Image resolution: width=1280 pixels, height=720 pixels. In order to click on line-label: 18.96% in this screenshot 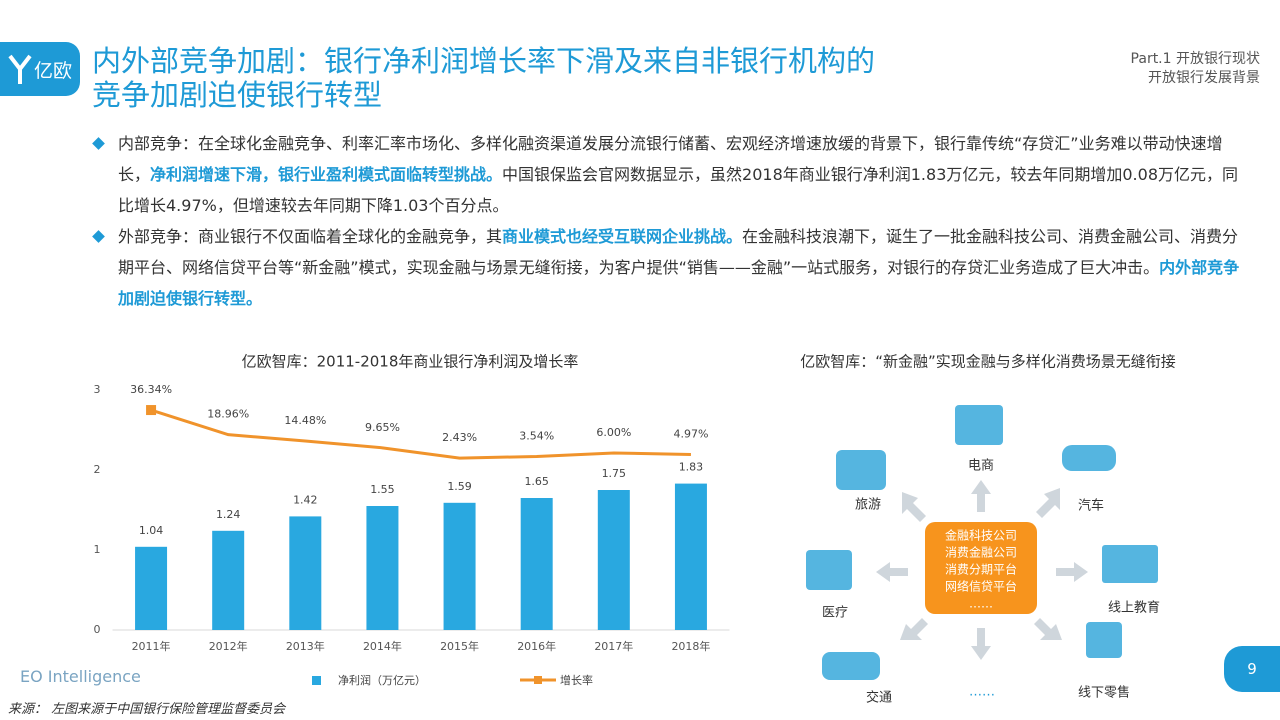, I will do `click(228, 414)`.